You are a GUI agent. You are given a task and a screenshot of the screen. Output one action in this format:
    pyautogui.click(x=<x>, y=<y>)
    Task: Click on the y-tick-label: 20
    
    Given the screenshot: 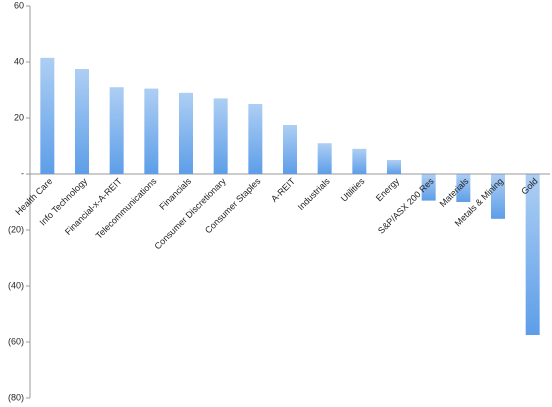 What is the action you would take?
    pyautogui.click(x=19, y=117)
    